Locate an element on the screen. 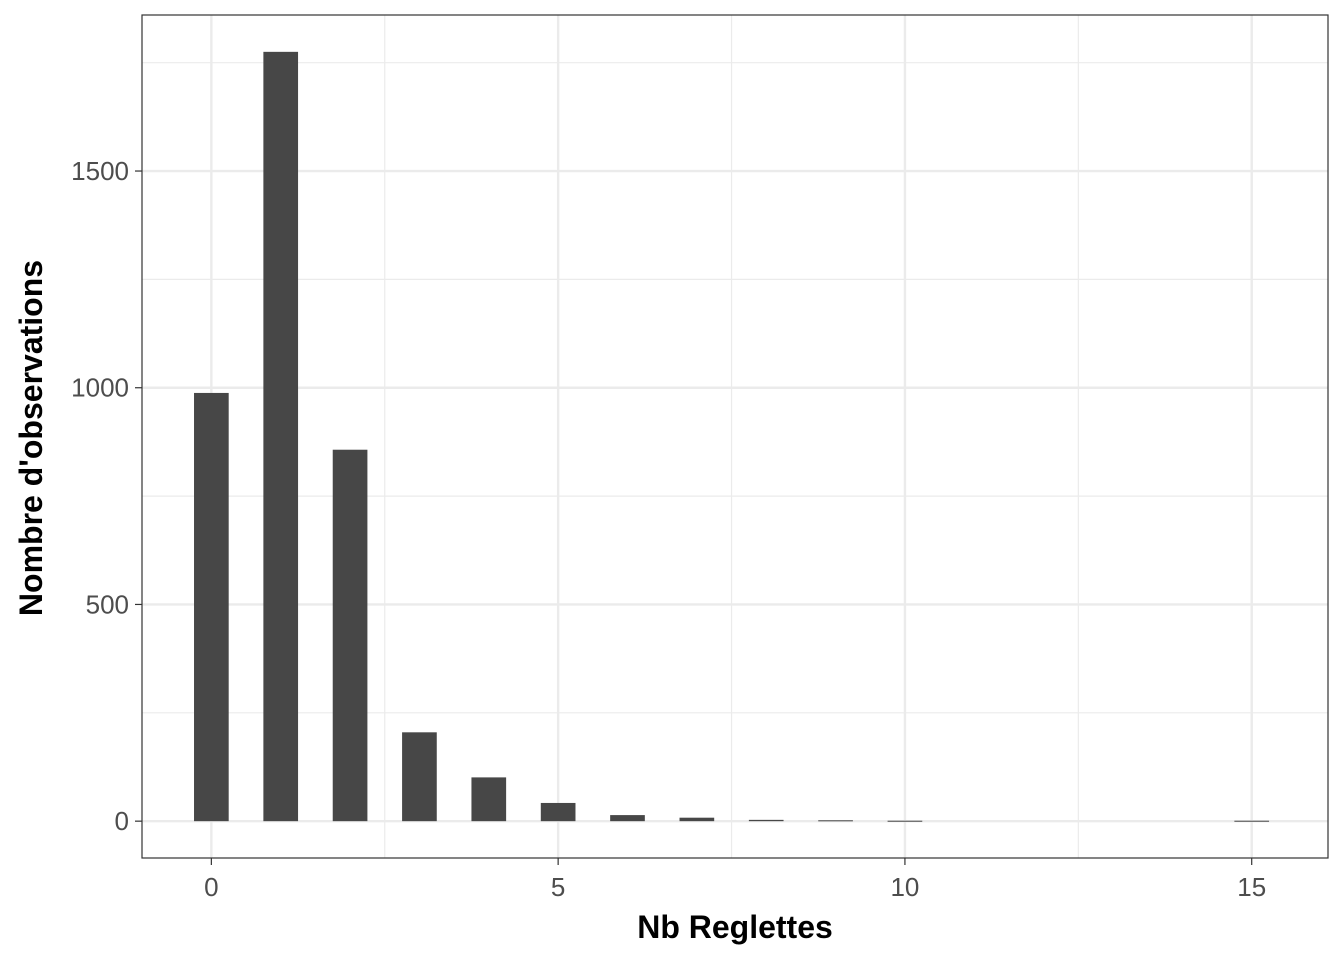  x-tick-label: 5 is located at coordinates (558, 887).